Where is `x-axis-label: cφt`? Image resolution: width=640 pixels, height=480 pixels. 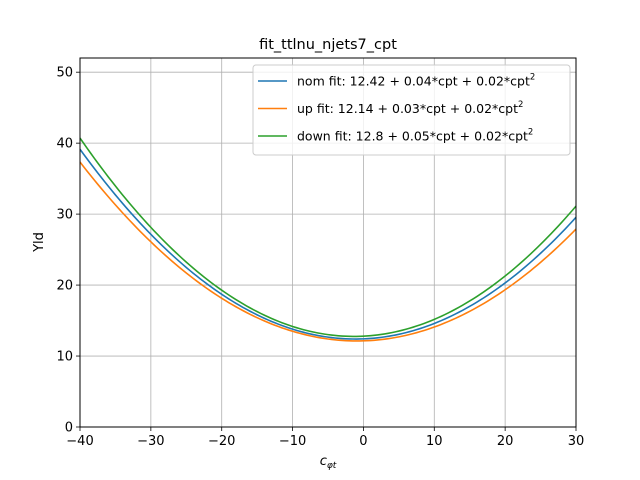
x-axis-label: cφt is located at coordinates (328, 462).